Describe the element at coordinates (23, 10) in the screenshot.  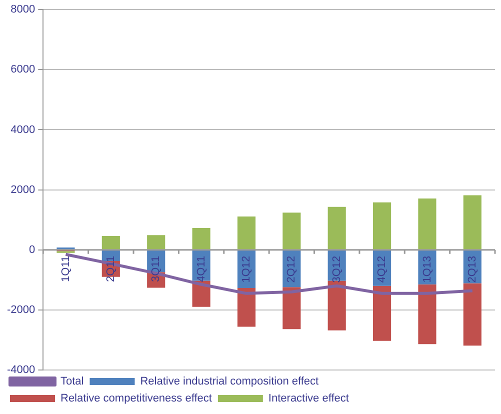
I see `y-tick-label: 8000` at that location.